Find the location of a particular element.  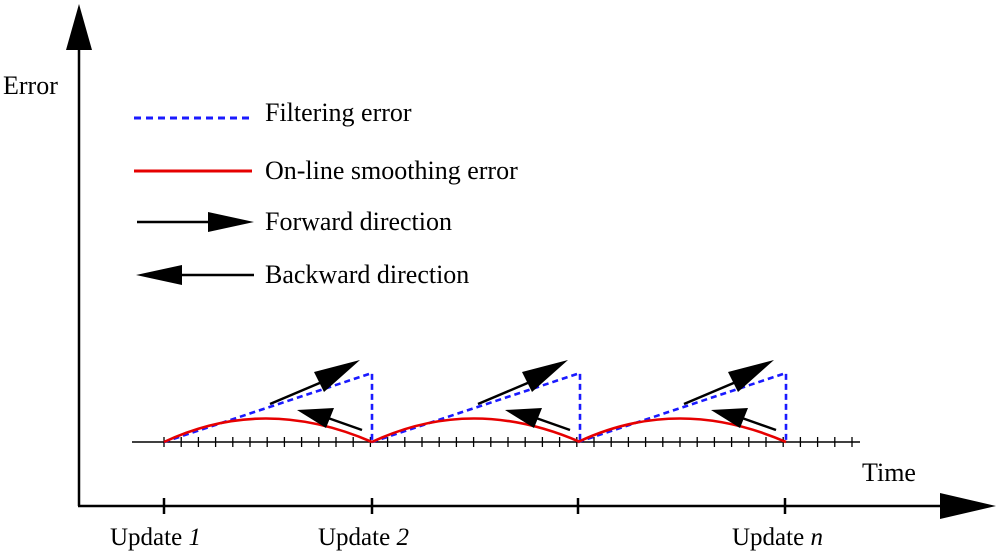

time-baseline is located at coordinates (496, 442).